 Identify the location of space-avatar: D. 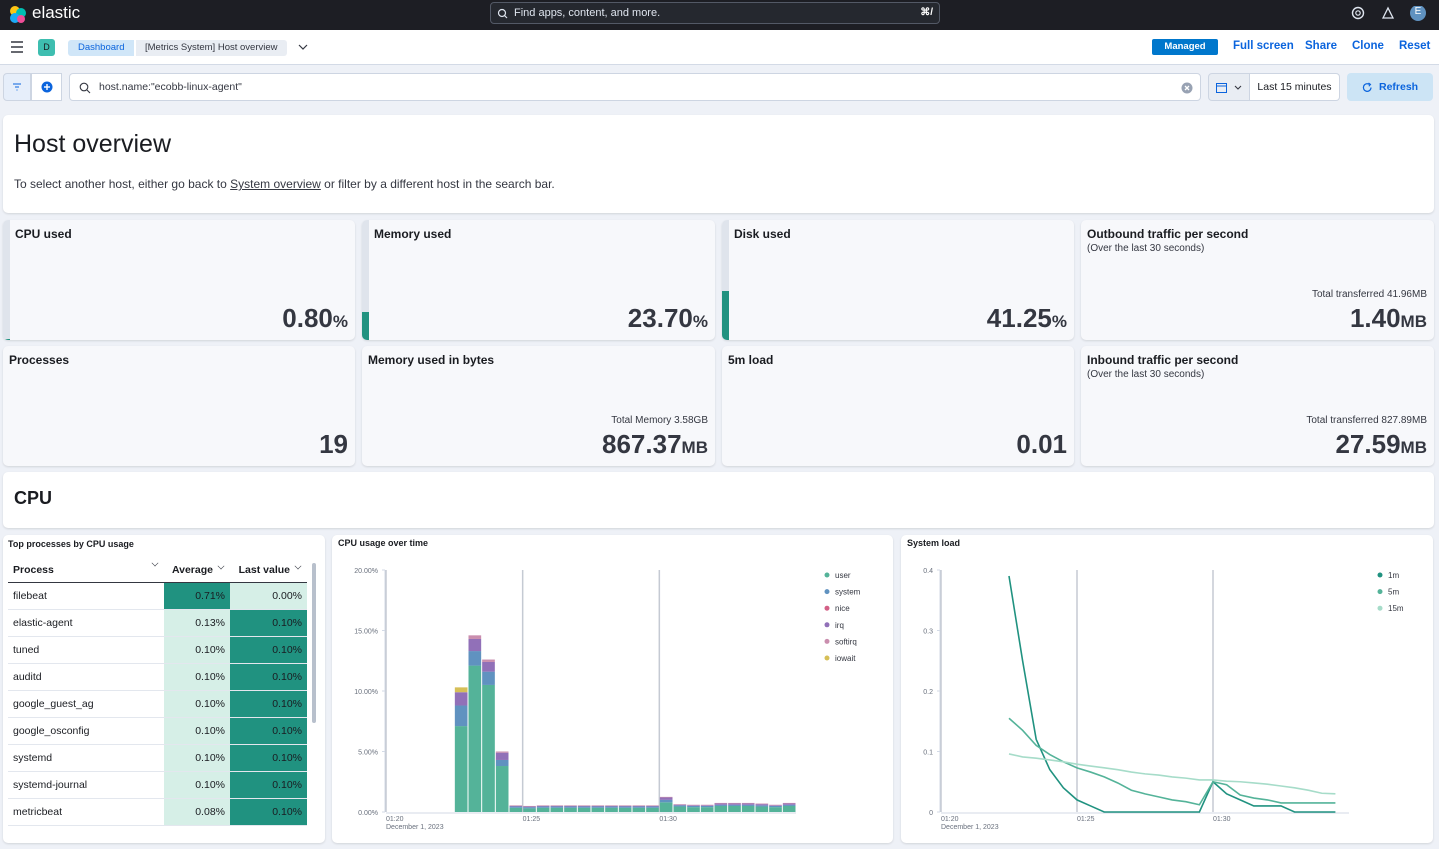
(46, 47).